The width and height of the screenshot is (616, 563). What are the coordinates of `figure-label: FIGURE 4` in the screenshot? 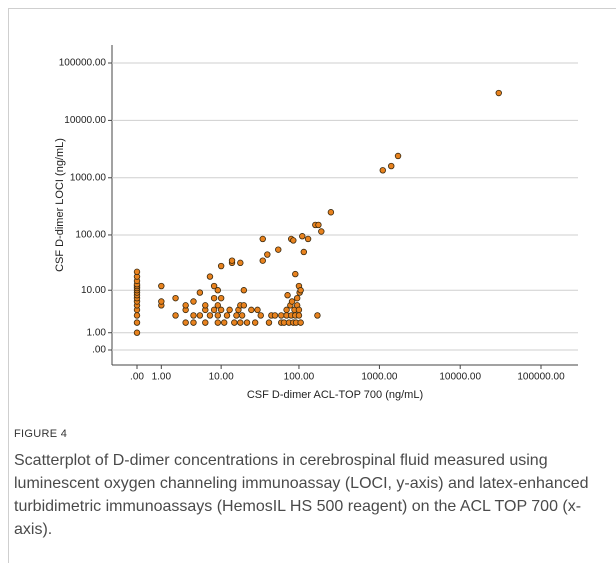 It's located at (41, 434).